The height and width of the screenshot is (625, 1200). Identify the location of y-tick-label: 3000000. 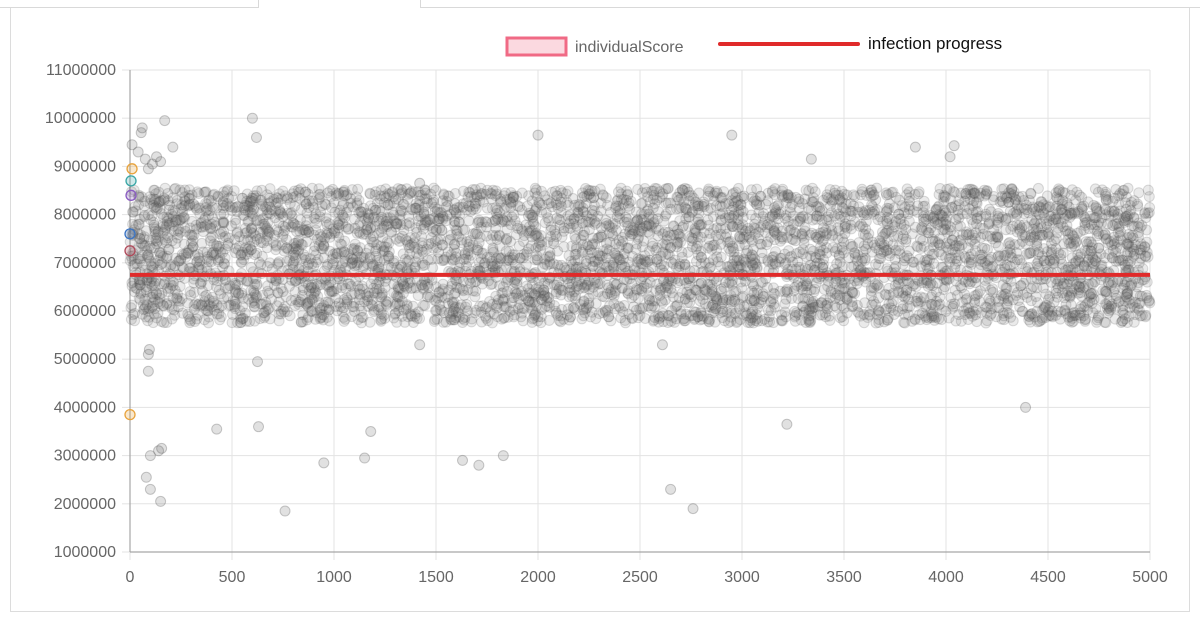
(85, 456).